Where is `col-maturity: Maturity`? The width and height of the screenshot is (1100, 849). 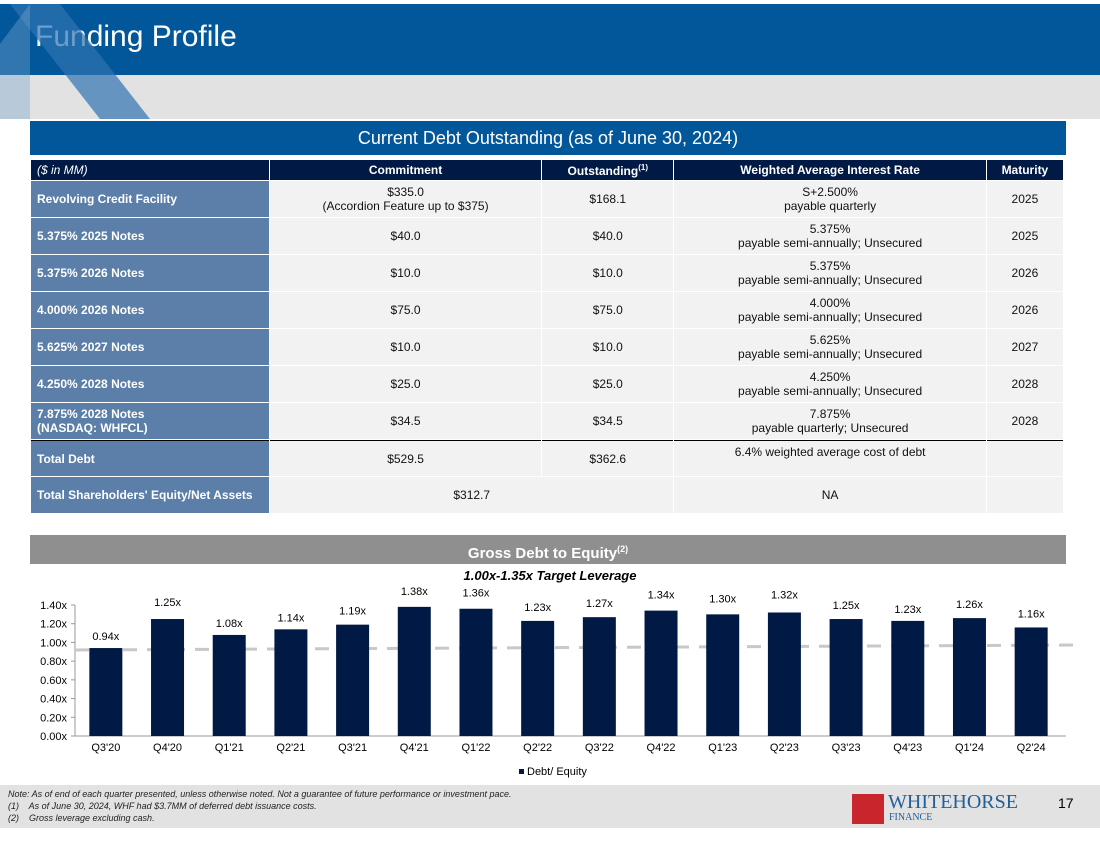
col-maturity: Maturity is located at coordinates (1024, 170).